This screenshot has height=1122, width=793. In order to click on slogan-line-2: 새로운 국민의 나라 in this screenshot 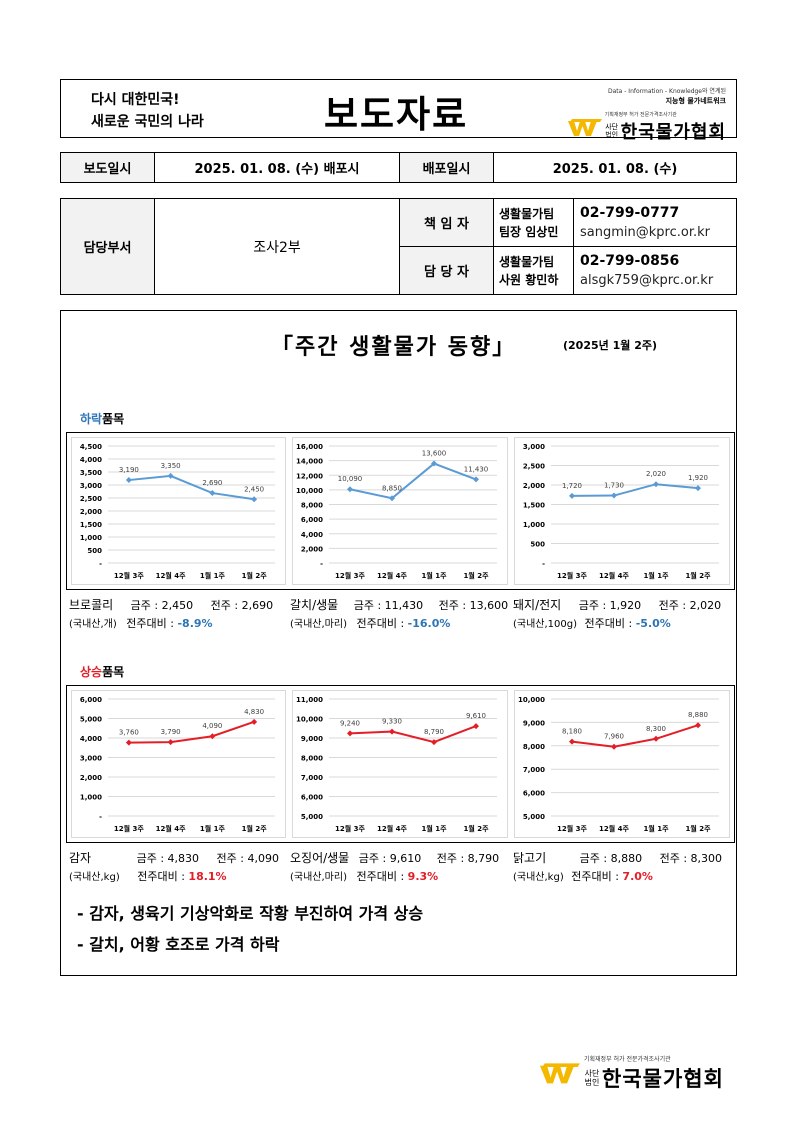, I will do `click(147, 122)`.